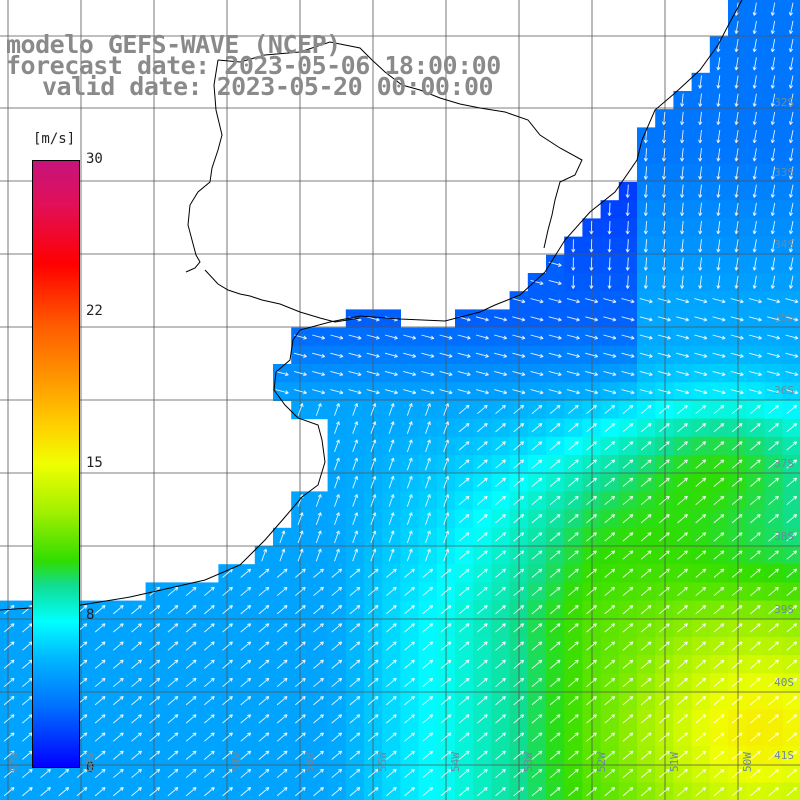 The width and height of the screenshot is (800, 800). What do you see at coordinates (282, 296) in the screenshot?
I see `estuary-south-bank` at bounding box center [282, 296].